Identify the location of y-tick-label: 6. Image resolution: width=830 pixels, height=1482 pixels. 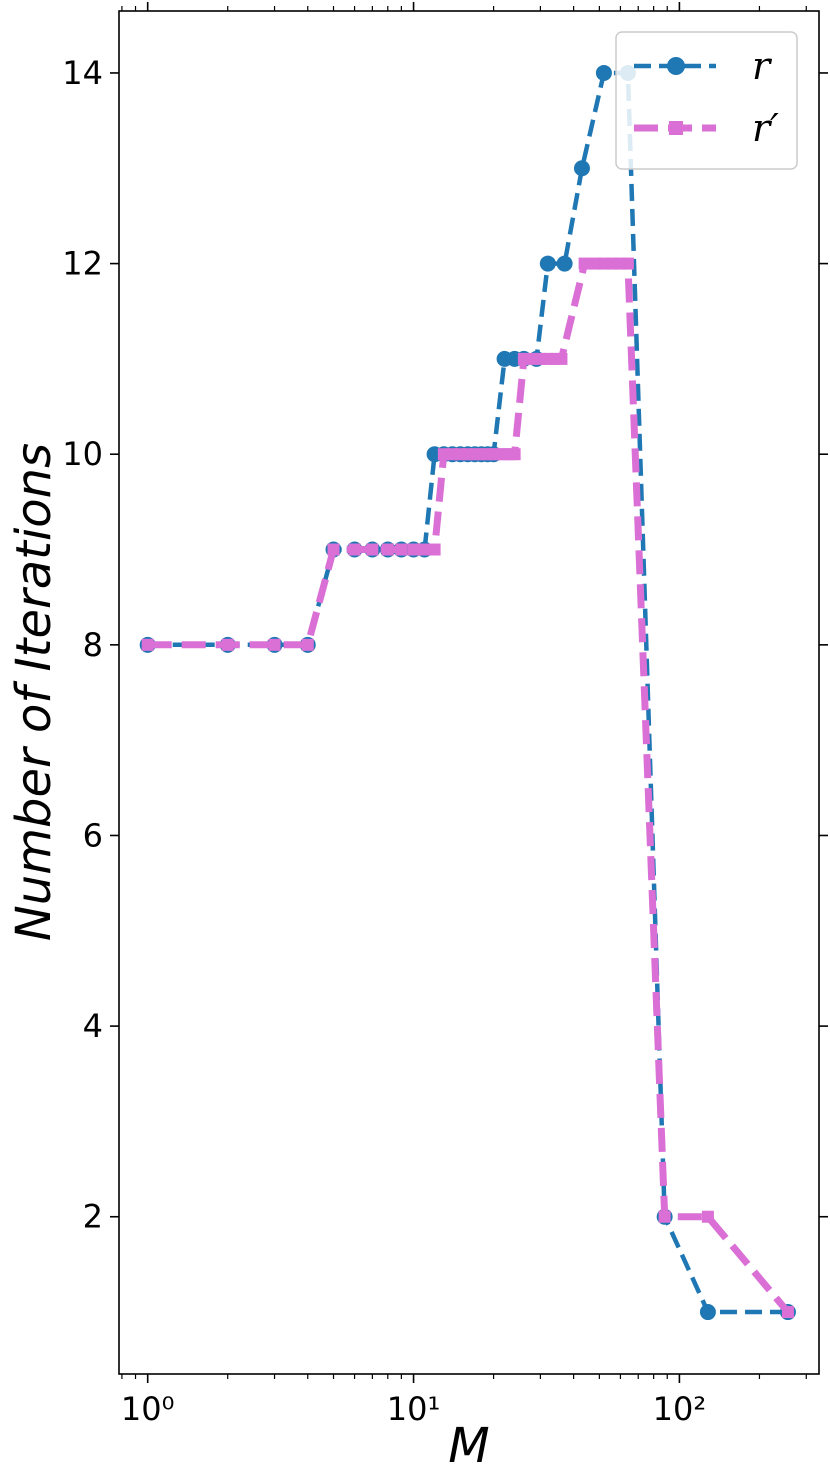
(93, 835).